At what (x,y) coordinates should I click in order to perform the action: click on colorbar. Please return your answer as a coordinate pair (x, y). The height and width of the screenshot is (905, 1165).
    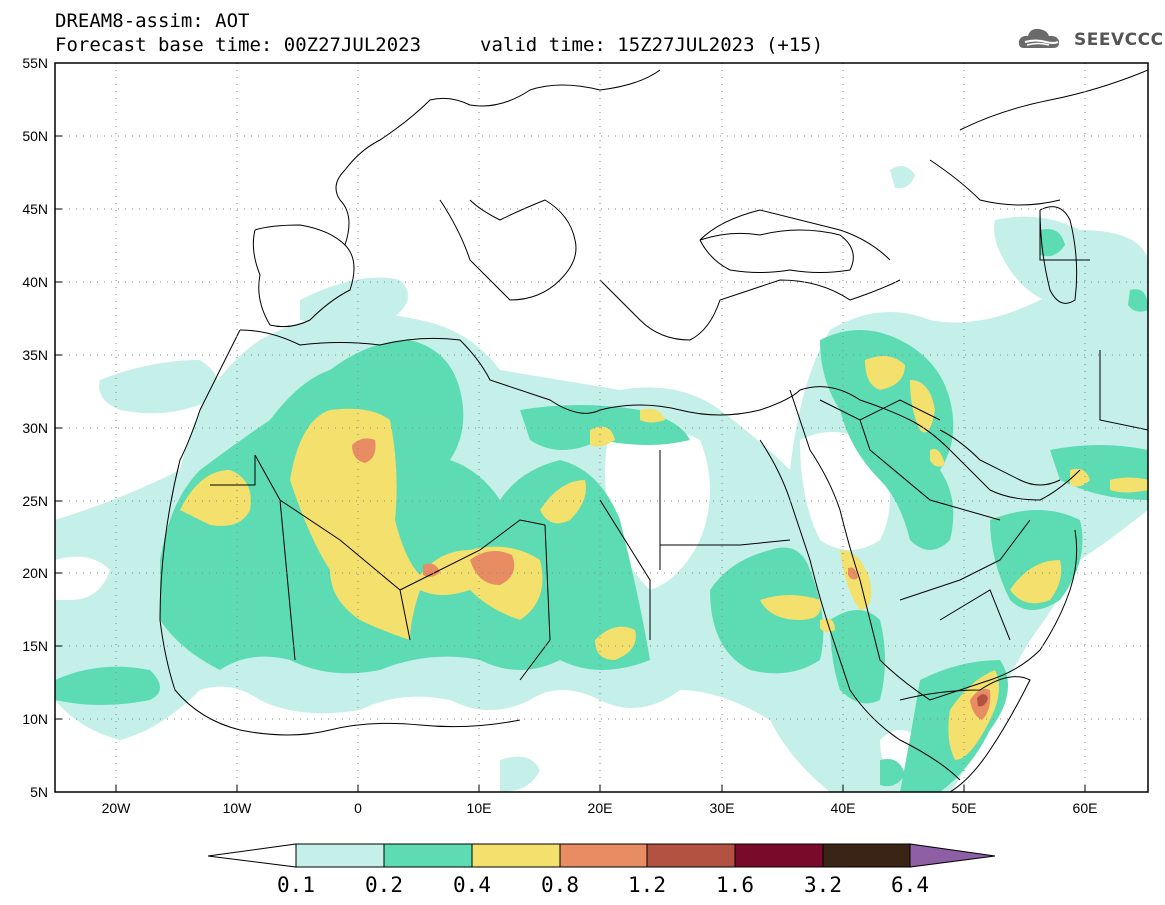
    Looking at the image, I should click on (601, 855).